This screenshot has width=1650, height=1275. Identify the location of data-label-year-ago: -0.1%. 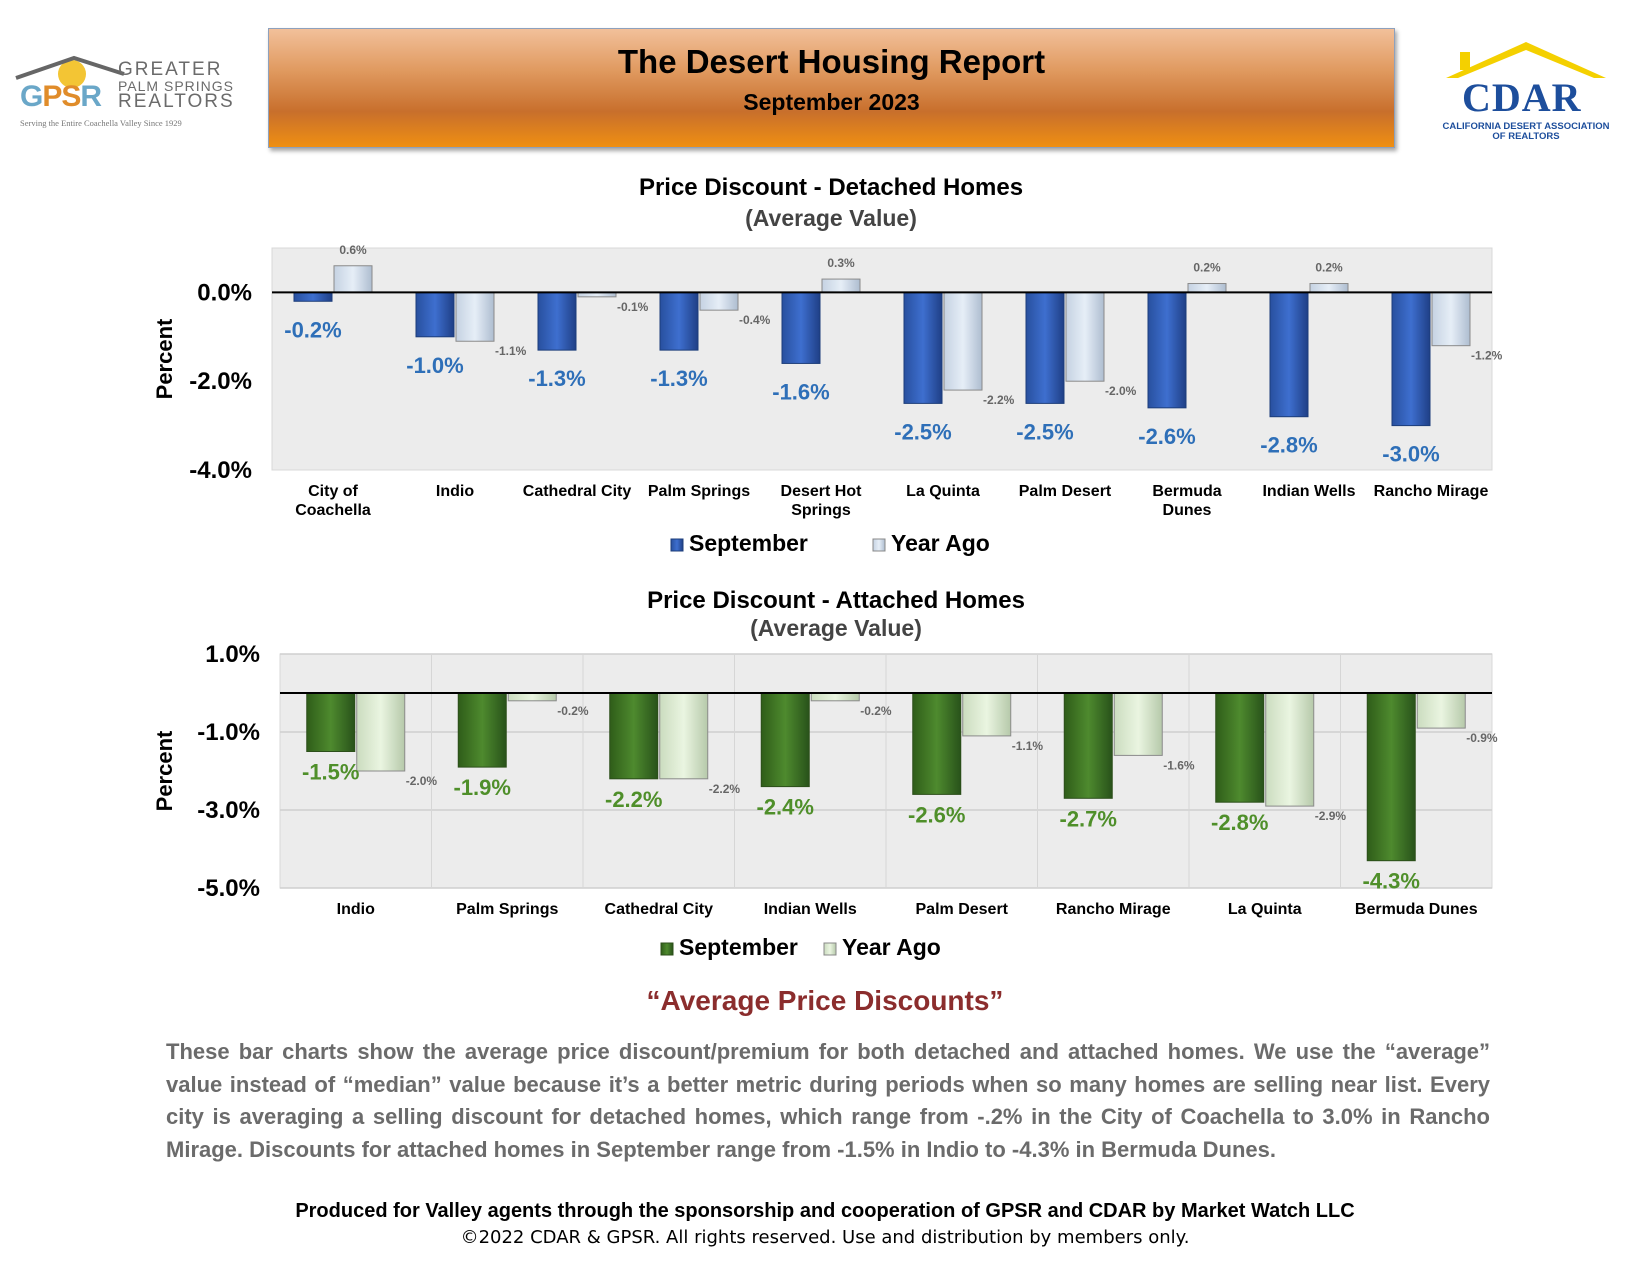
(633, 307).